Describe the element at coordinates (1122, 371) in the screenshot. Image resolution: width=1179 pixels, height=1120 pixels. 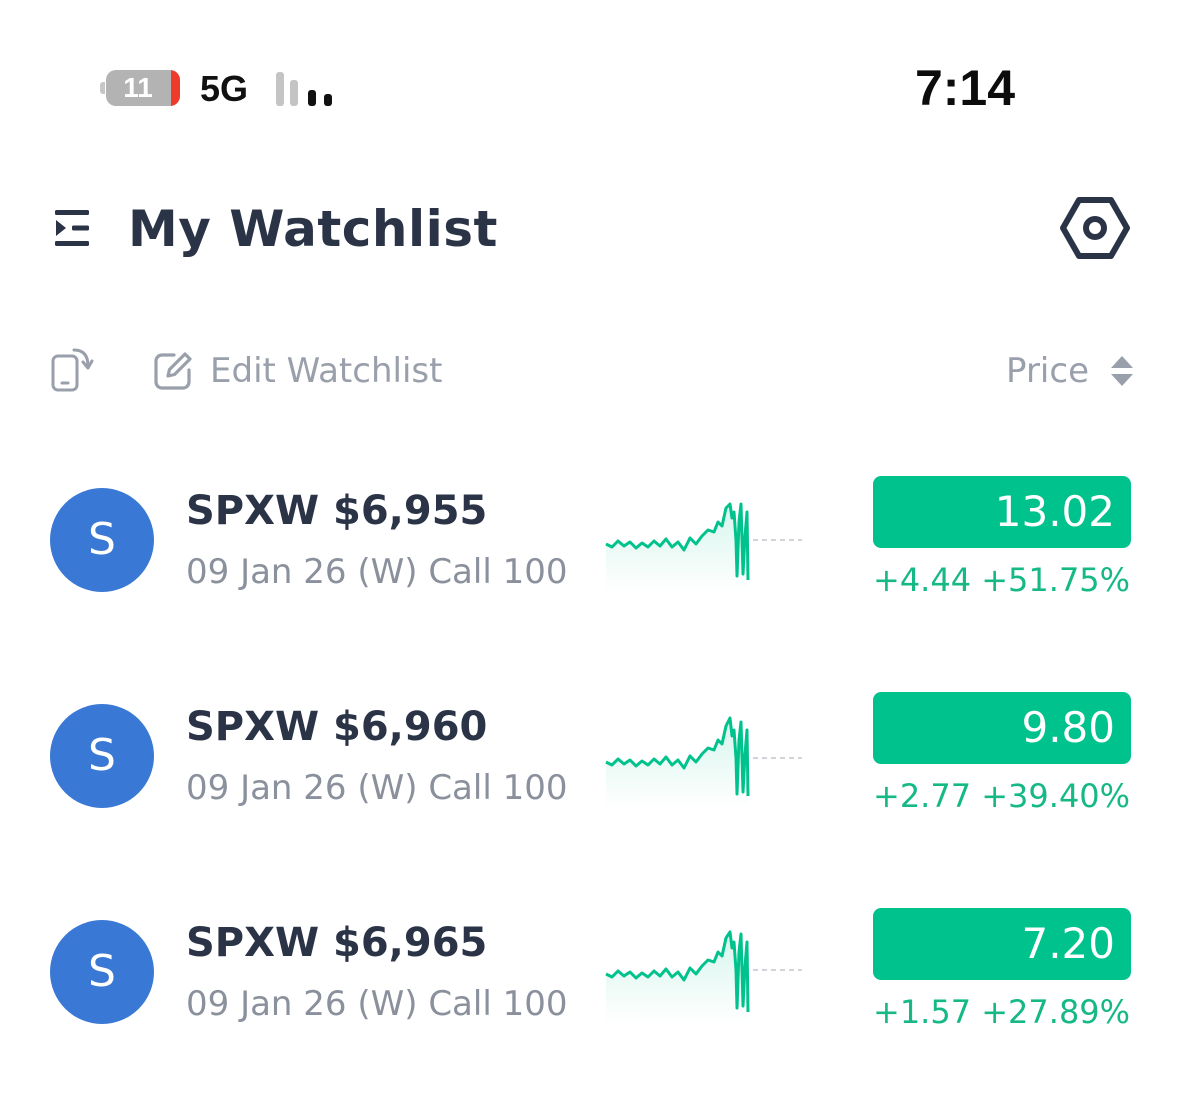
I see `sort-arrows-icon` at that location.